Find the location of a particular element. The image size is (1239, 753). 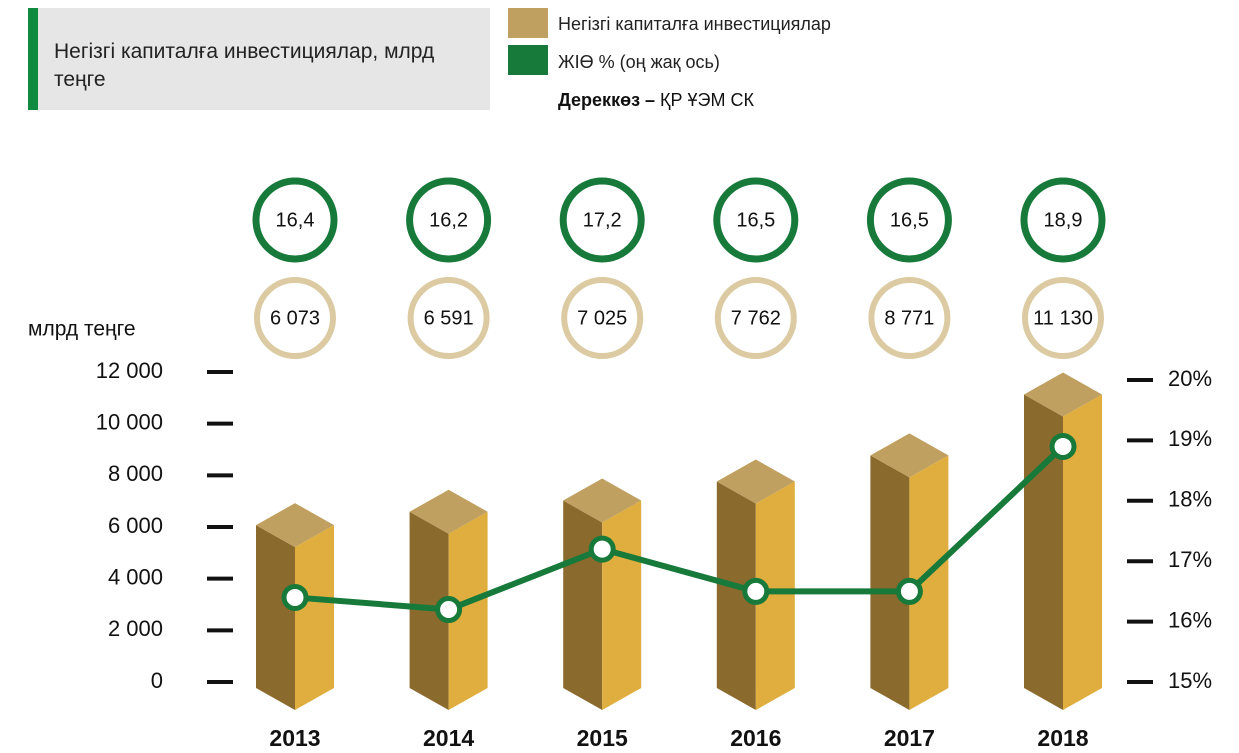

y-axis-label: млрд теңге is located at coordinates (82, 329).